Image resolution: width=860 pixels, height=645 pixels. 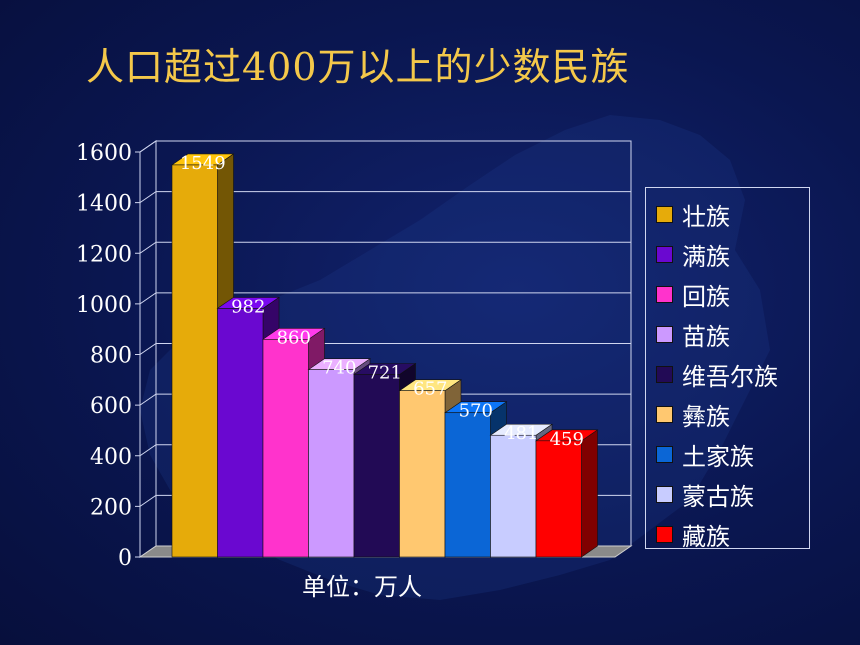 What do you see at coordinates (521, 433) in the screenshot?
I see `data-label: 481` at bounding box center [521, 433].